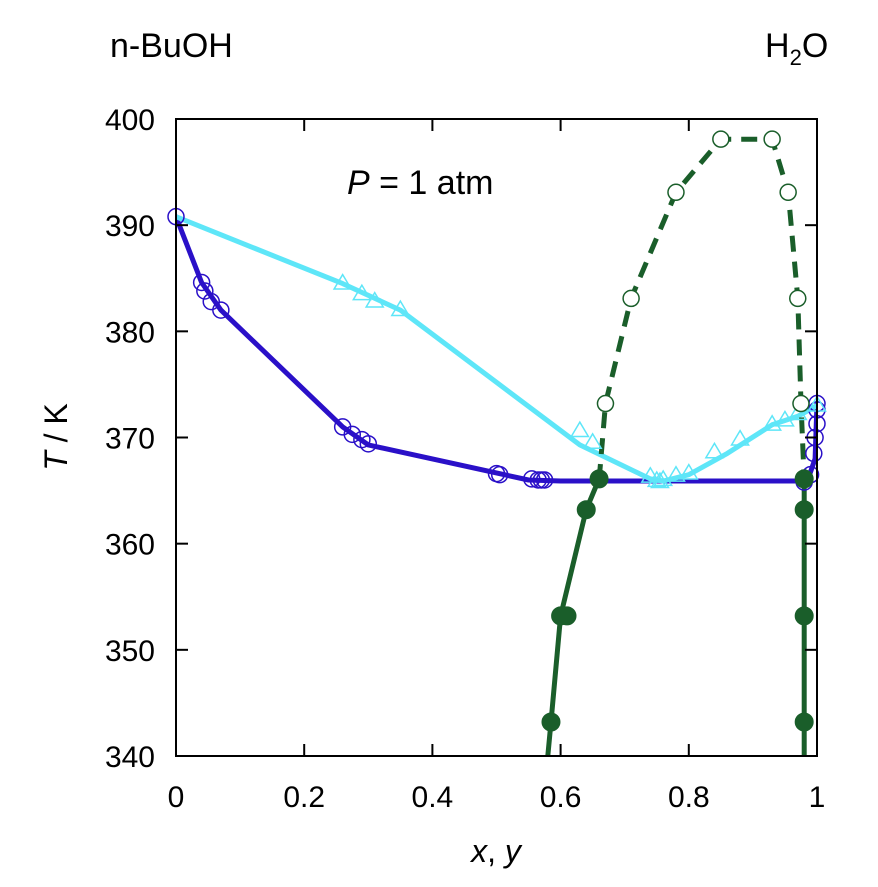  What do you see at coordinates (130, 651) in the screenshot?
I see `y-tick-label: 350` at bounding box center [130, 651].